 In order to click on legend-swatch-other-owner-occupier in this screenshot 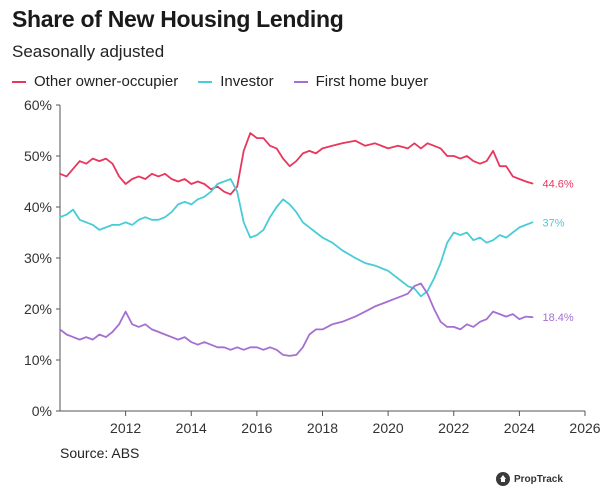, I will do `click(19, 81)`.